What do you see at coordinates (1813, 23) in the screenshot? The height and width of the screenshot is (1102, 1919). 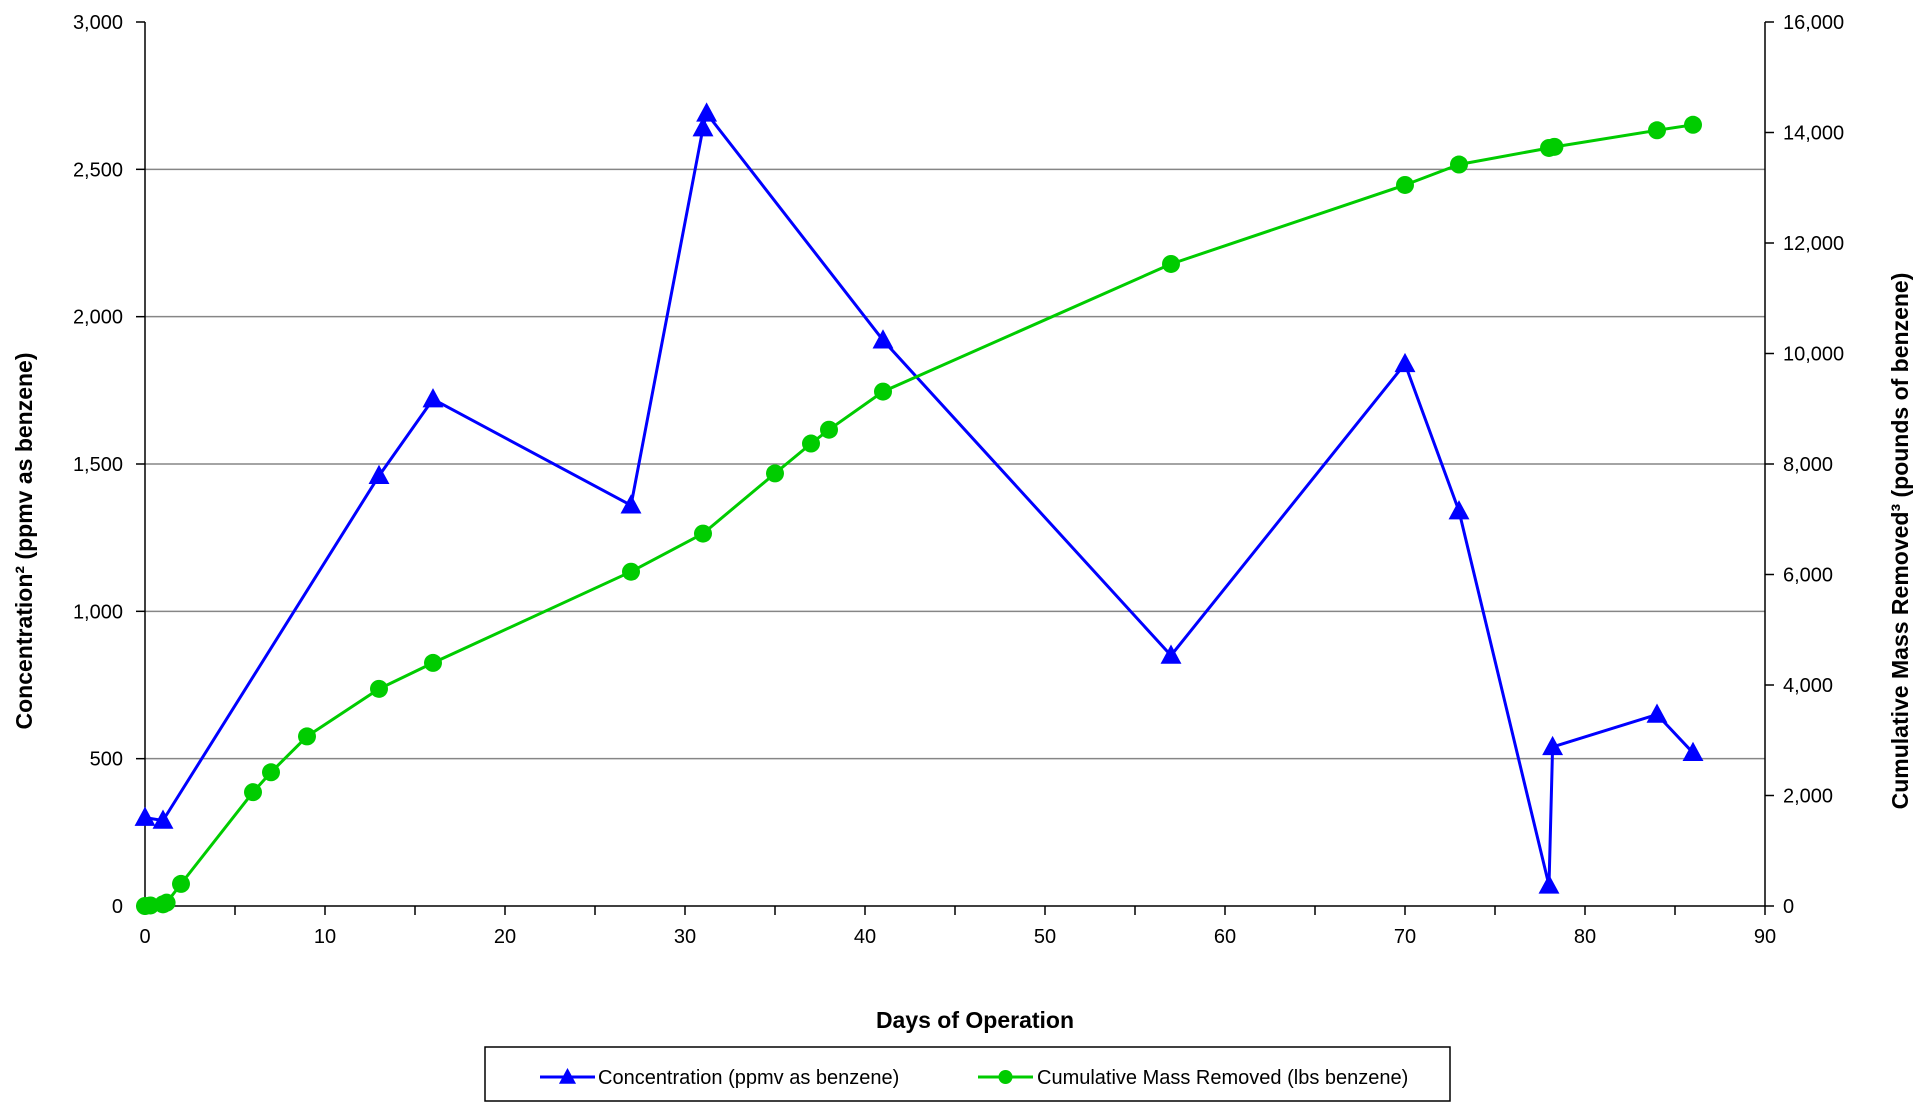 I see `y-right-tick-label: 16,000` at bounding box center [1813, 23].